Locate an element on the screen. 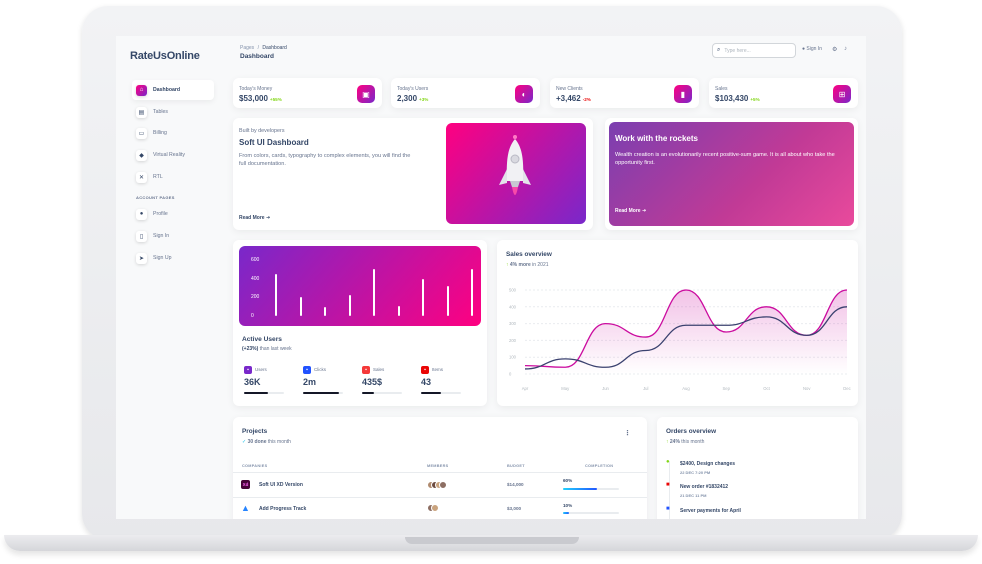  cart-icon: ⊞ is located at coordinates (842, 94).